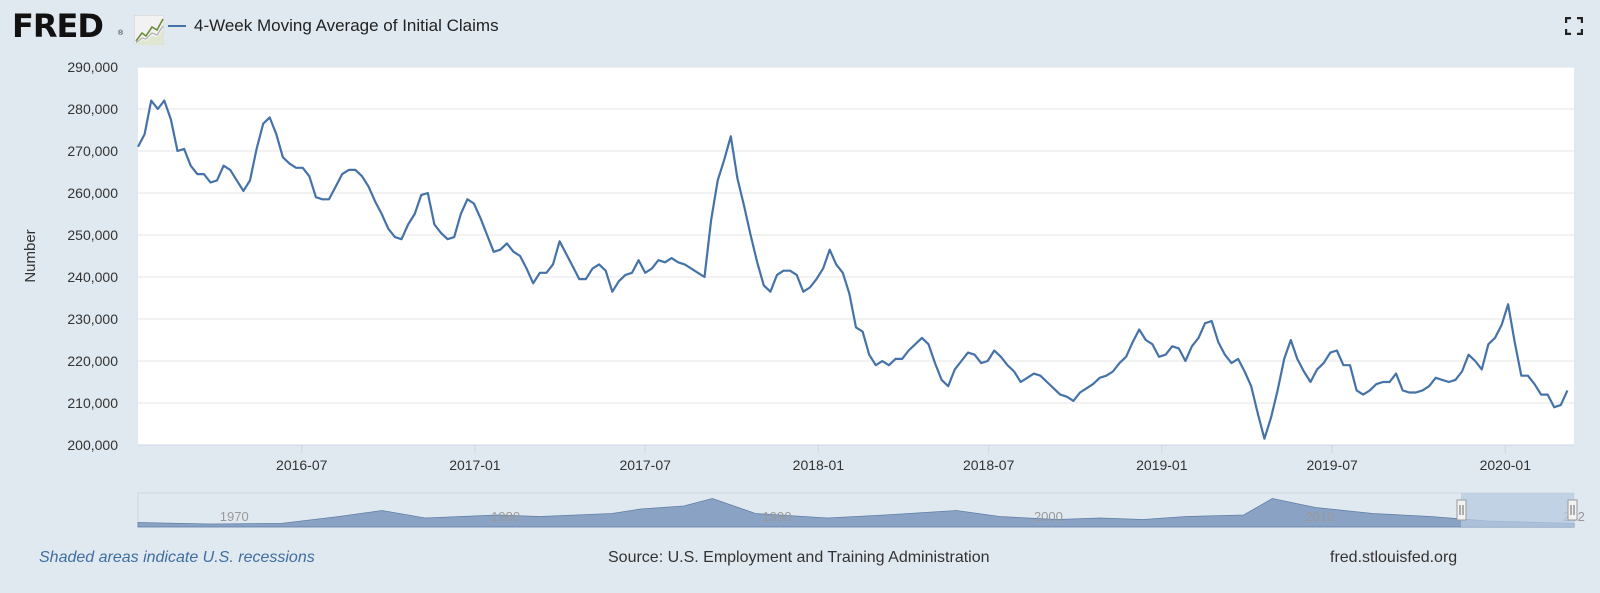 This screenshot has width=1600, height=593. What do you see at coordinates (92, 151) in the screenshot?
I see `y-tick-label: 270,000` at bounding box center [92, 151].